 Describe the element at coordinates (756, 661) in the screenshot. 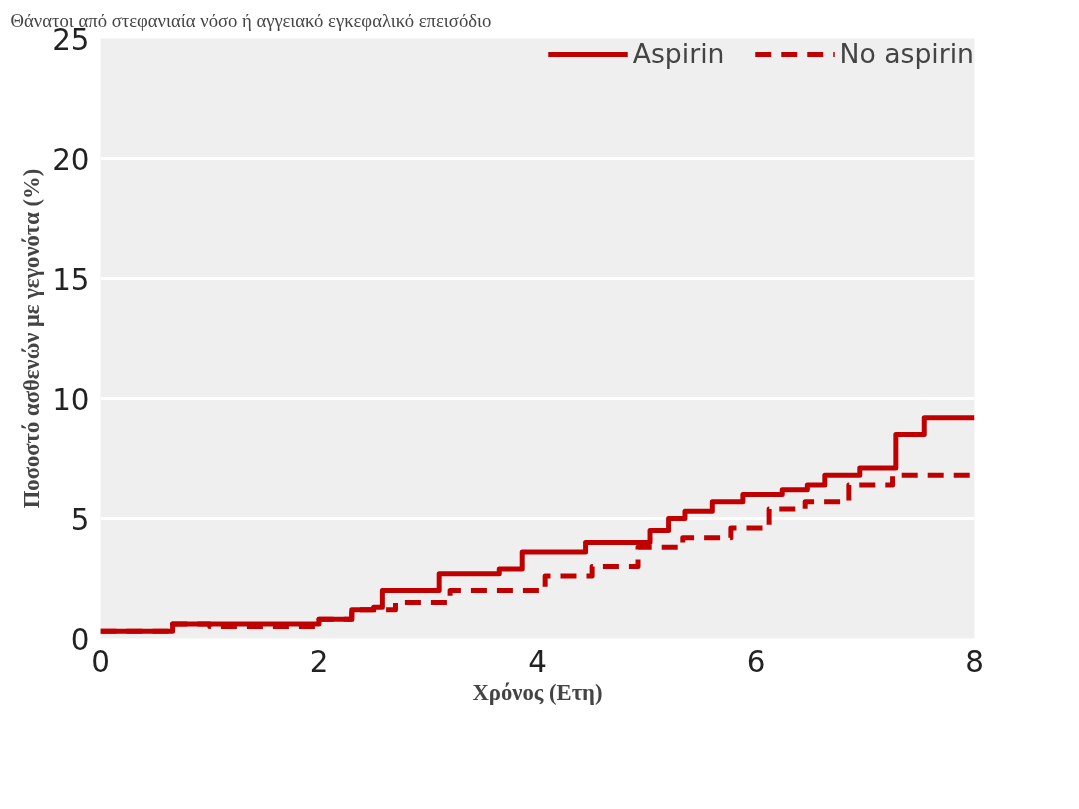

I see `x-tick-label: 6` at that location.